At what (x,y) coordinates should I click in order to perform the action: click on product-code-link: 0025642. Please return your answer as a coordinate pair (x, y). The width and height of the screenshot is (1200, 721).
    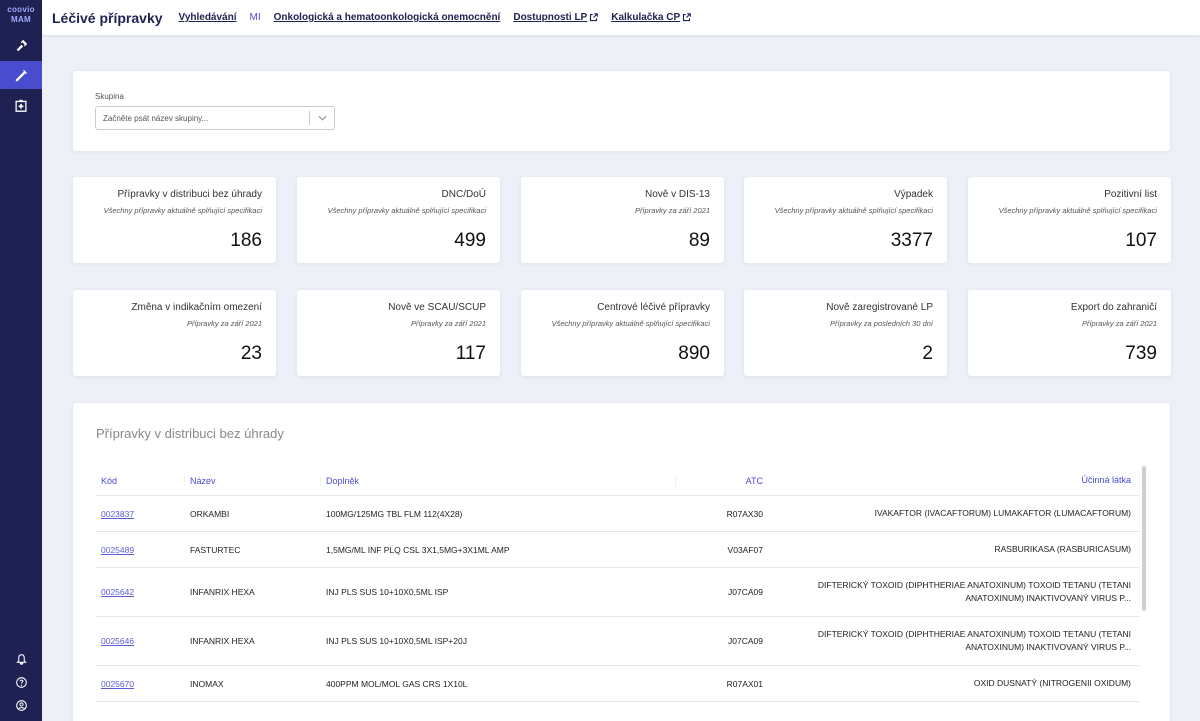
    Looking at the image, I should click on (118, 592).